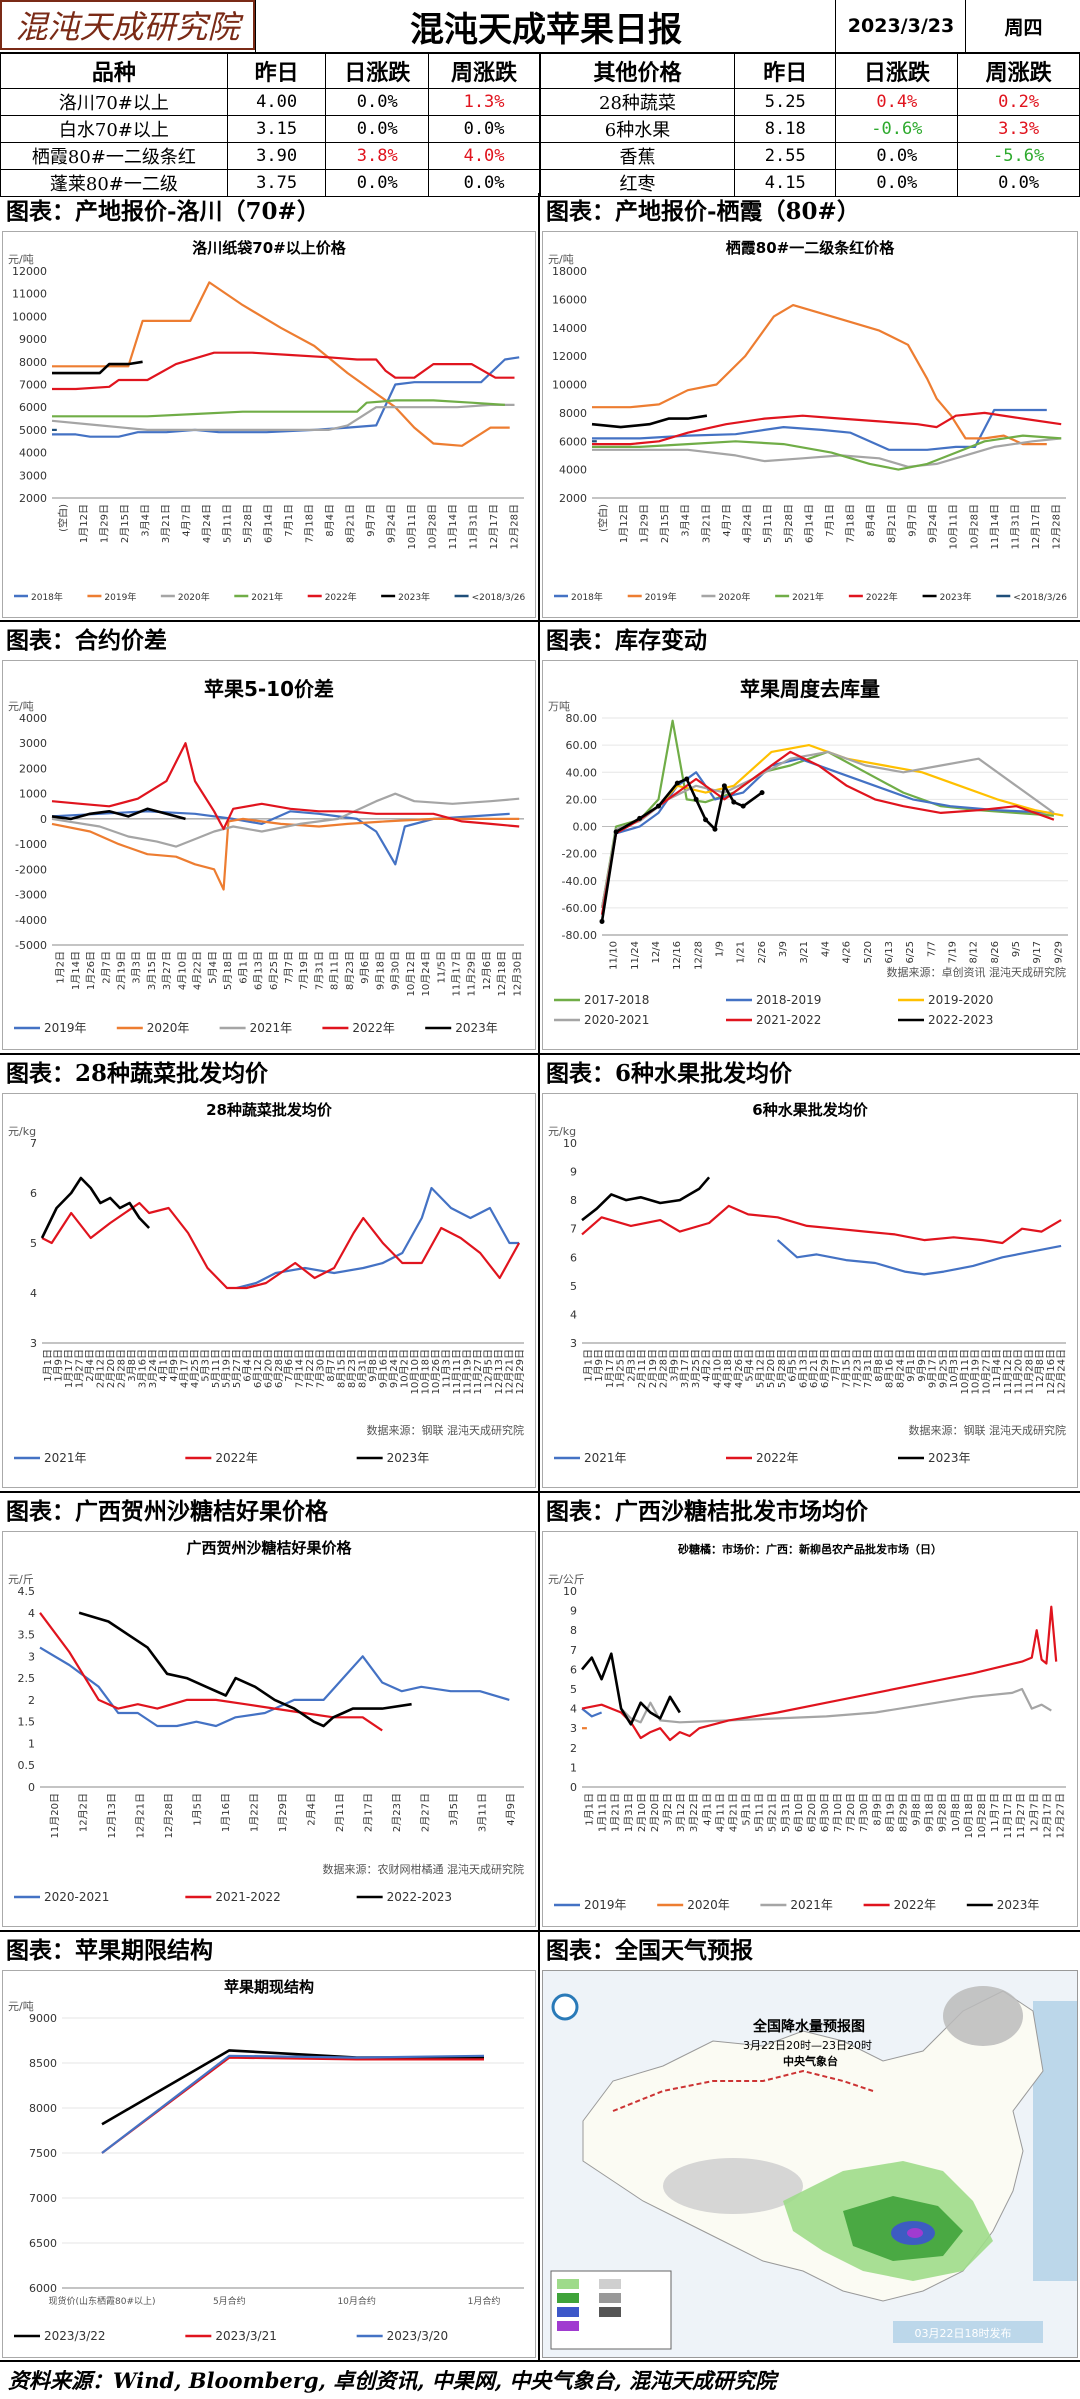  Describe the element at coordinates (446, 1430) in the screenshot. I see `chart-note: 数据来源：钢联 混沌天成研究院` at that location.